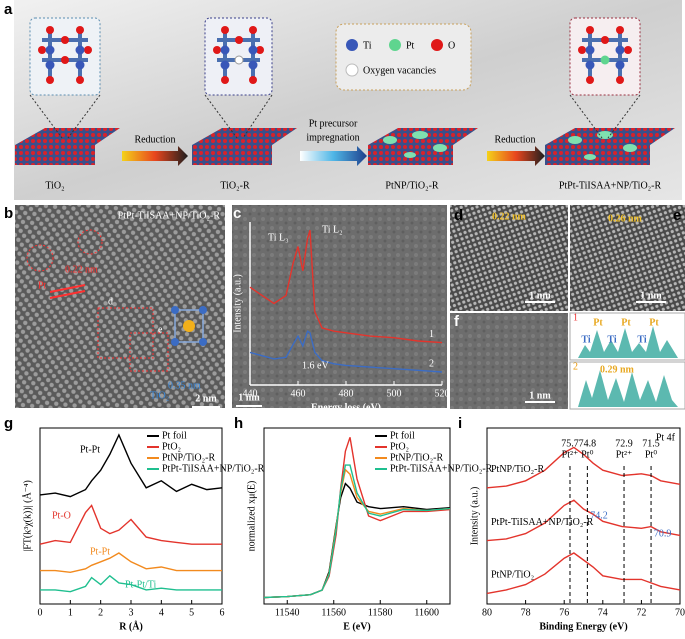 The width and height of the screenshot is (685, 639). What do you see at coordinates (509, 361) in the screenshot?
I see `haadf-image` at bounding box center [509, 361].